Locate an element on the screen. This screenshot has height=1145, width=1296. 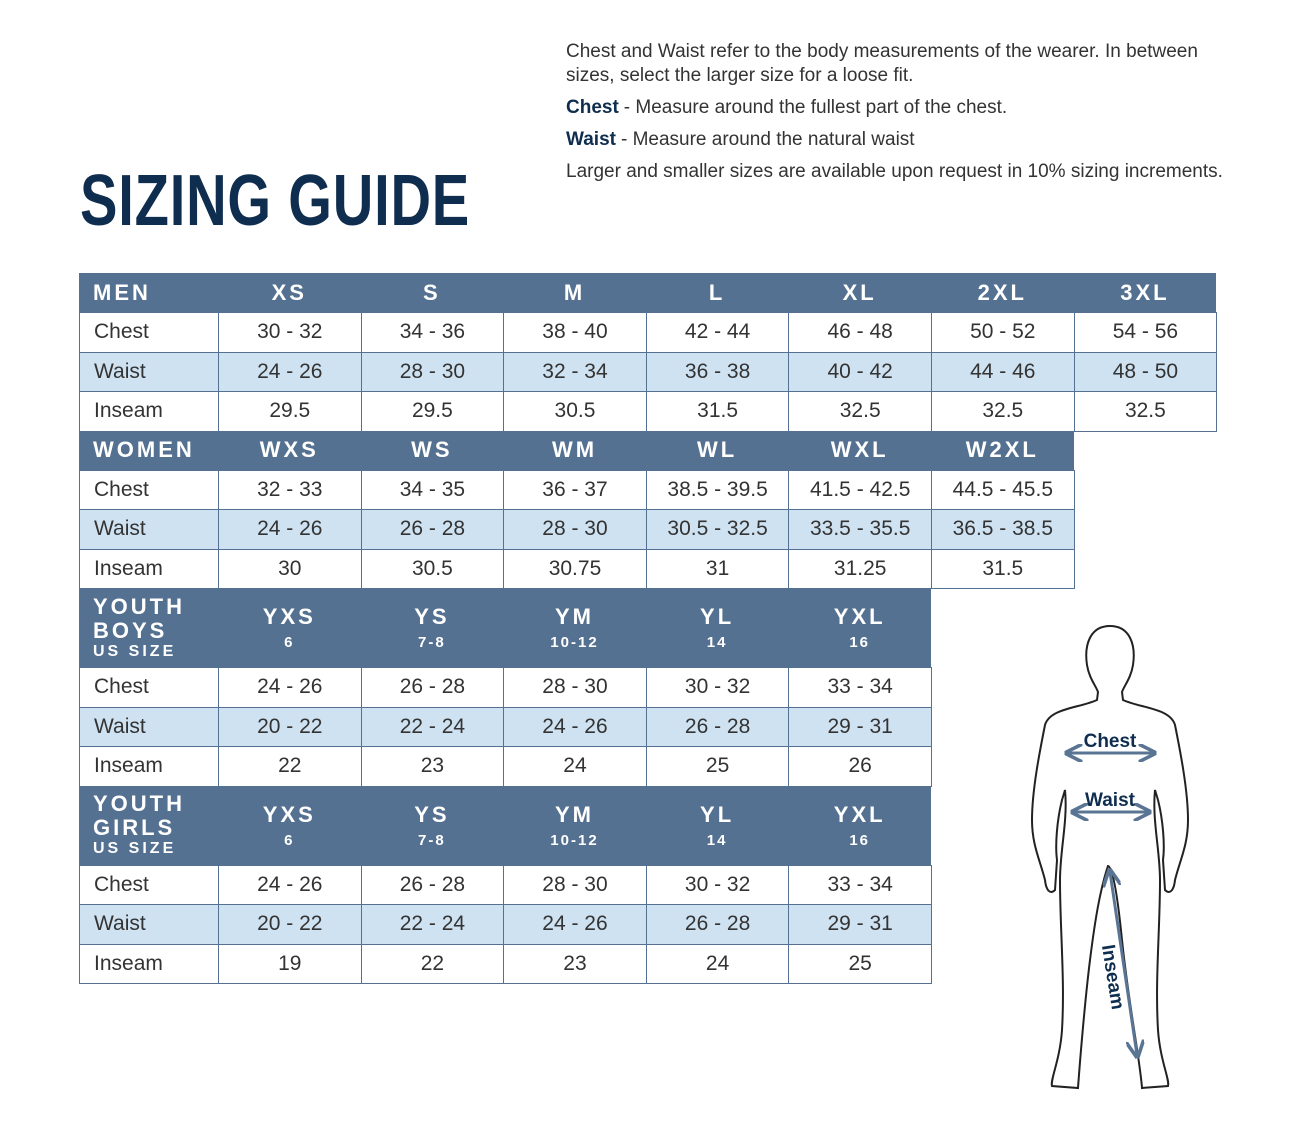
size-header: W2XL is located at coordinates (1002, 450).